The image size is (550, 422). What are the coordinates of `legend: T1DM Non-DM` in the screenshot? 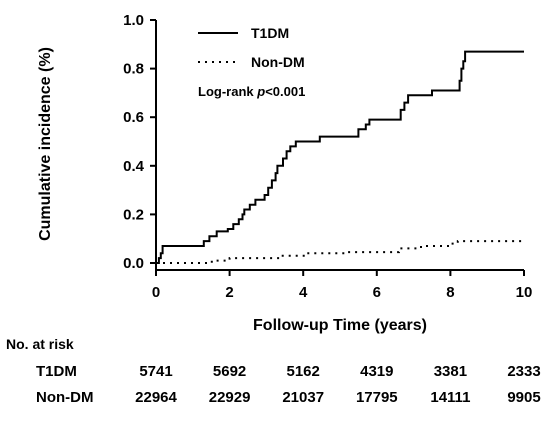 It's located at (251, 47).